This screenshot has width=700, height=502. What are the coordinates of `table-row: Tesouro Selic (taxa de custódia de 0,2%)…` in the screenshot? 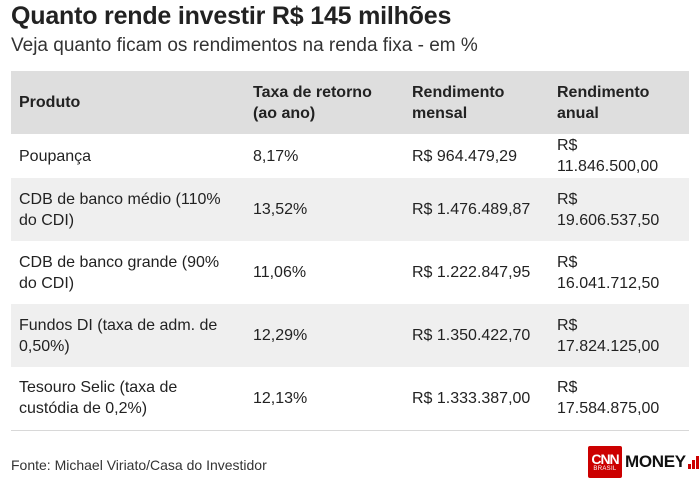 It's located at (350, 399).